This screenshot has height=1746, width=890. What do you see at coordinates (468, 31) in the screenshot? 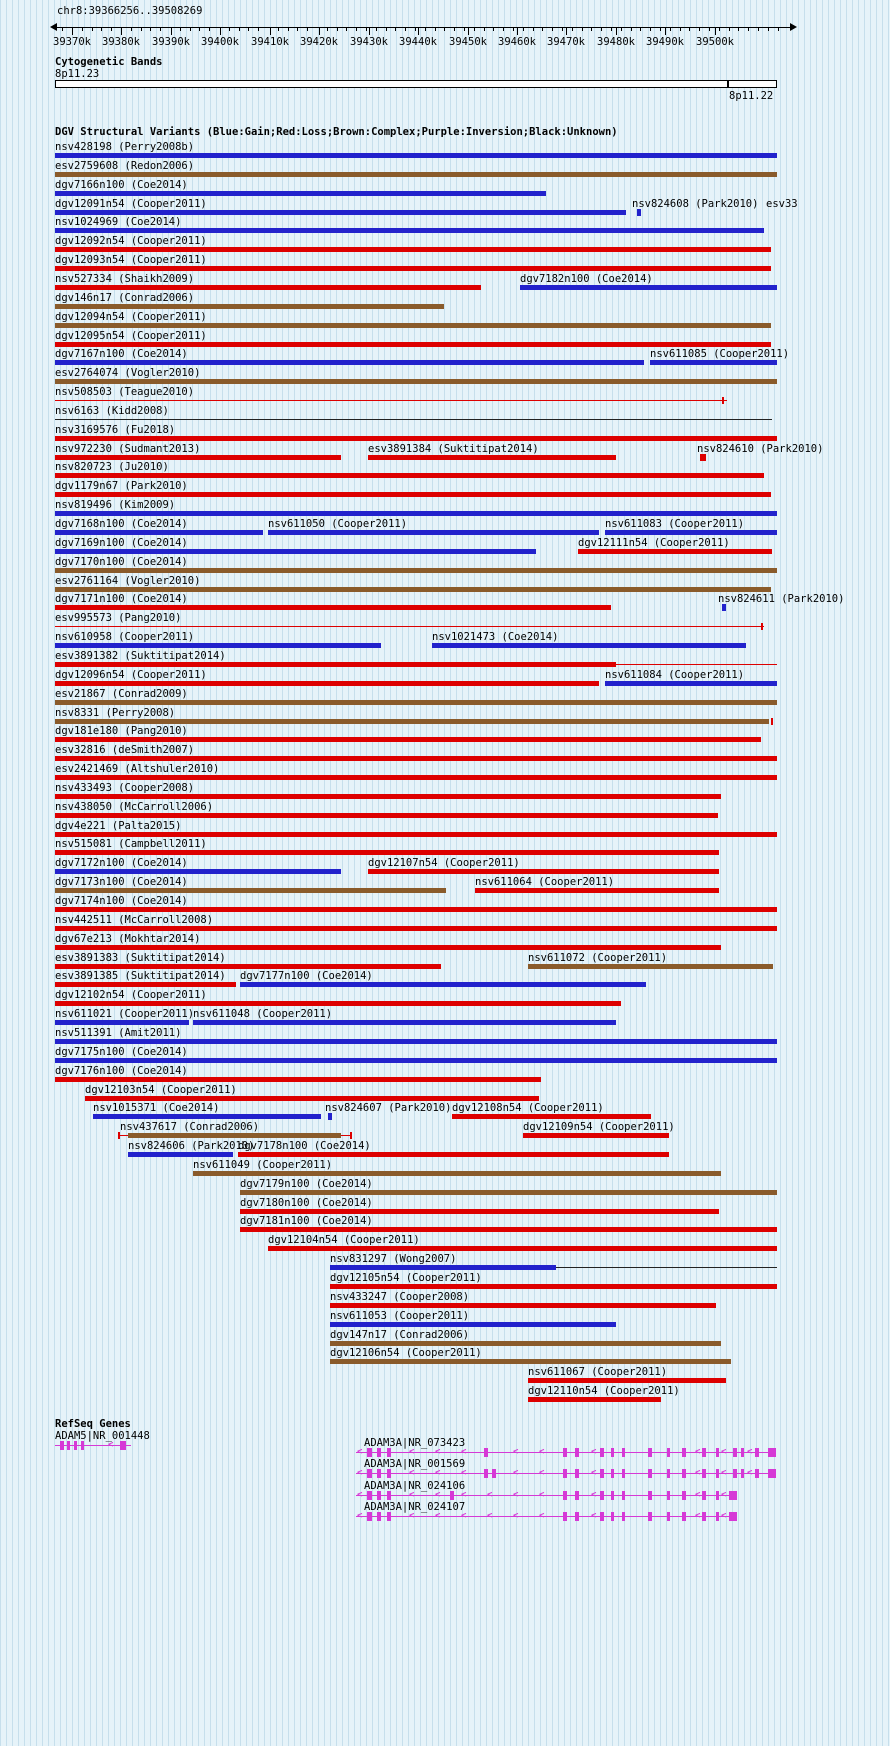
I see `ruler-major-tick` at bounding box center [468, 31].